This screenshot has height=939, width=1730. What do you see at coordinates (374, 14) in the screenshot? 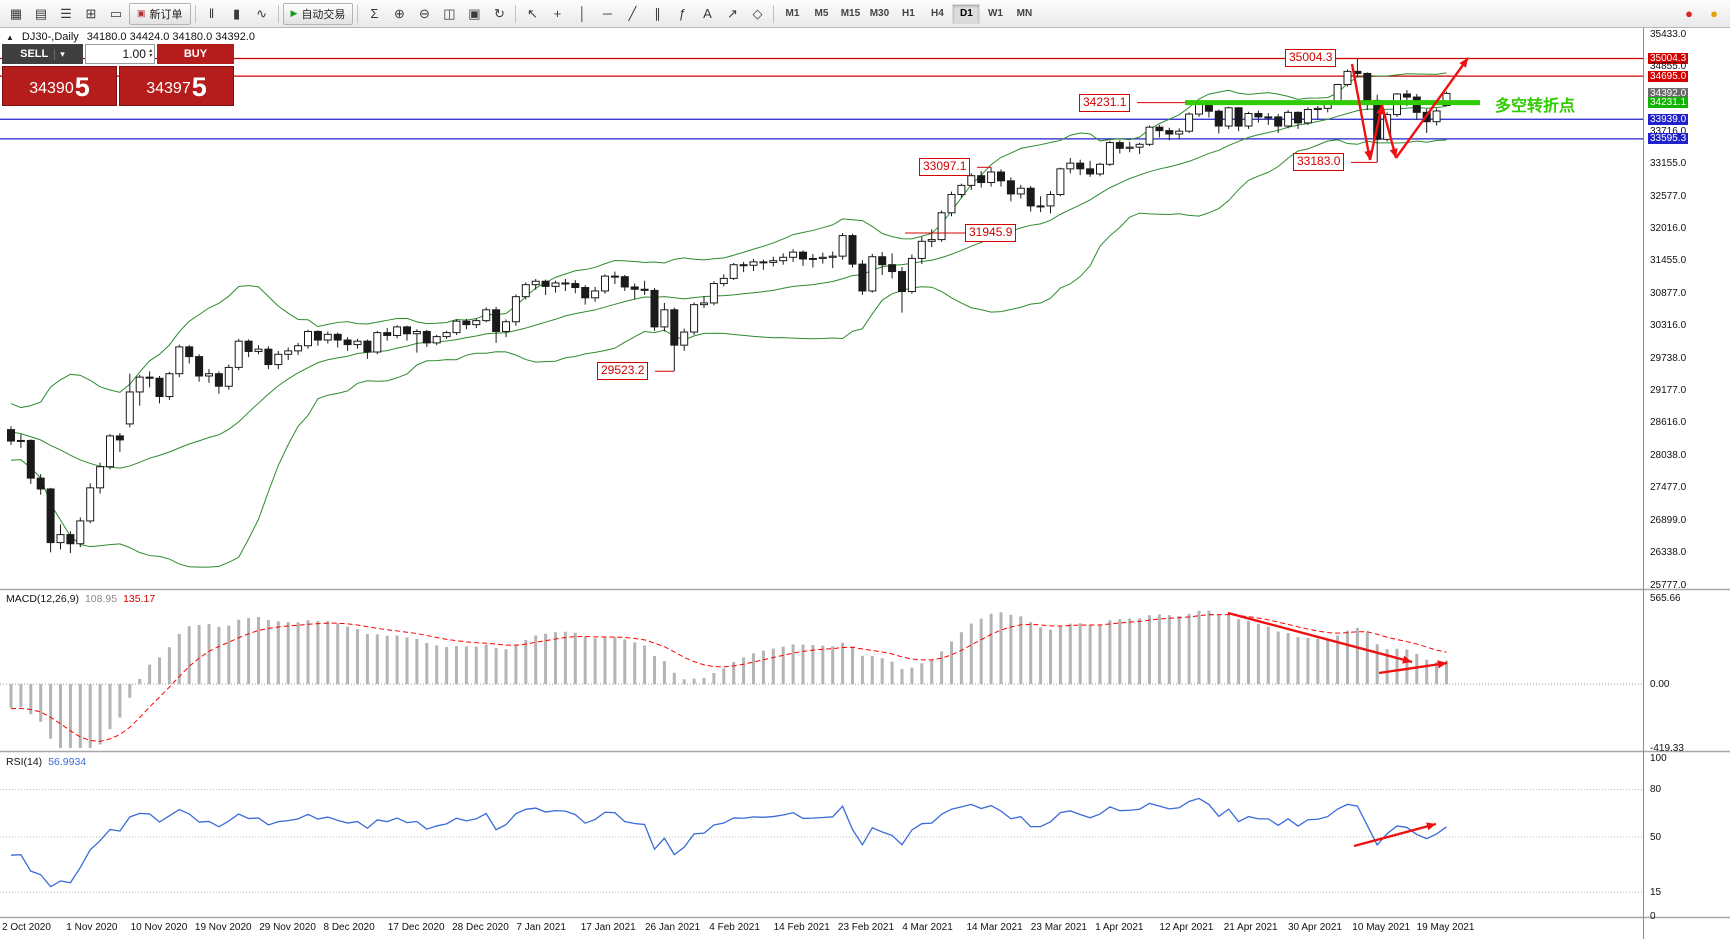
I see `indicators-icon: Σ` at bounding box center [374, 14].